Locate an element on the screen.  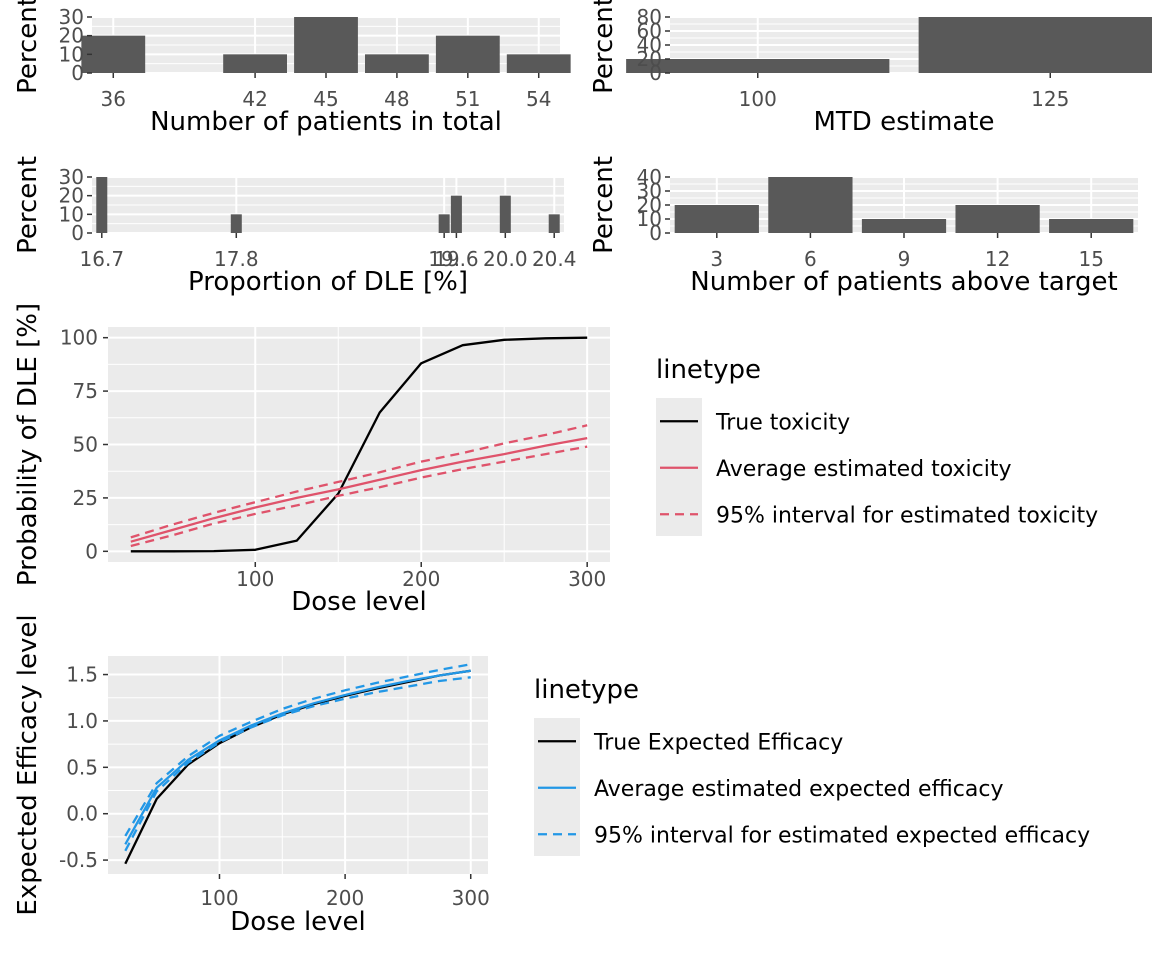
x-tick-label: 3 is located at coordinates (716, 259).